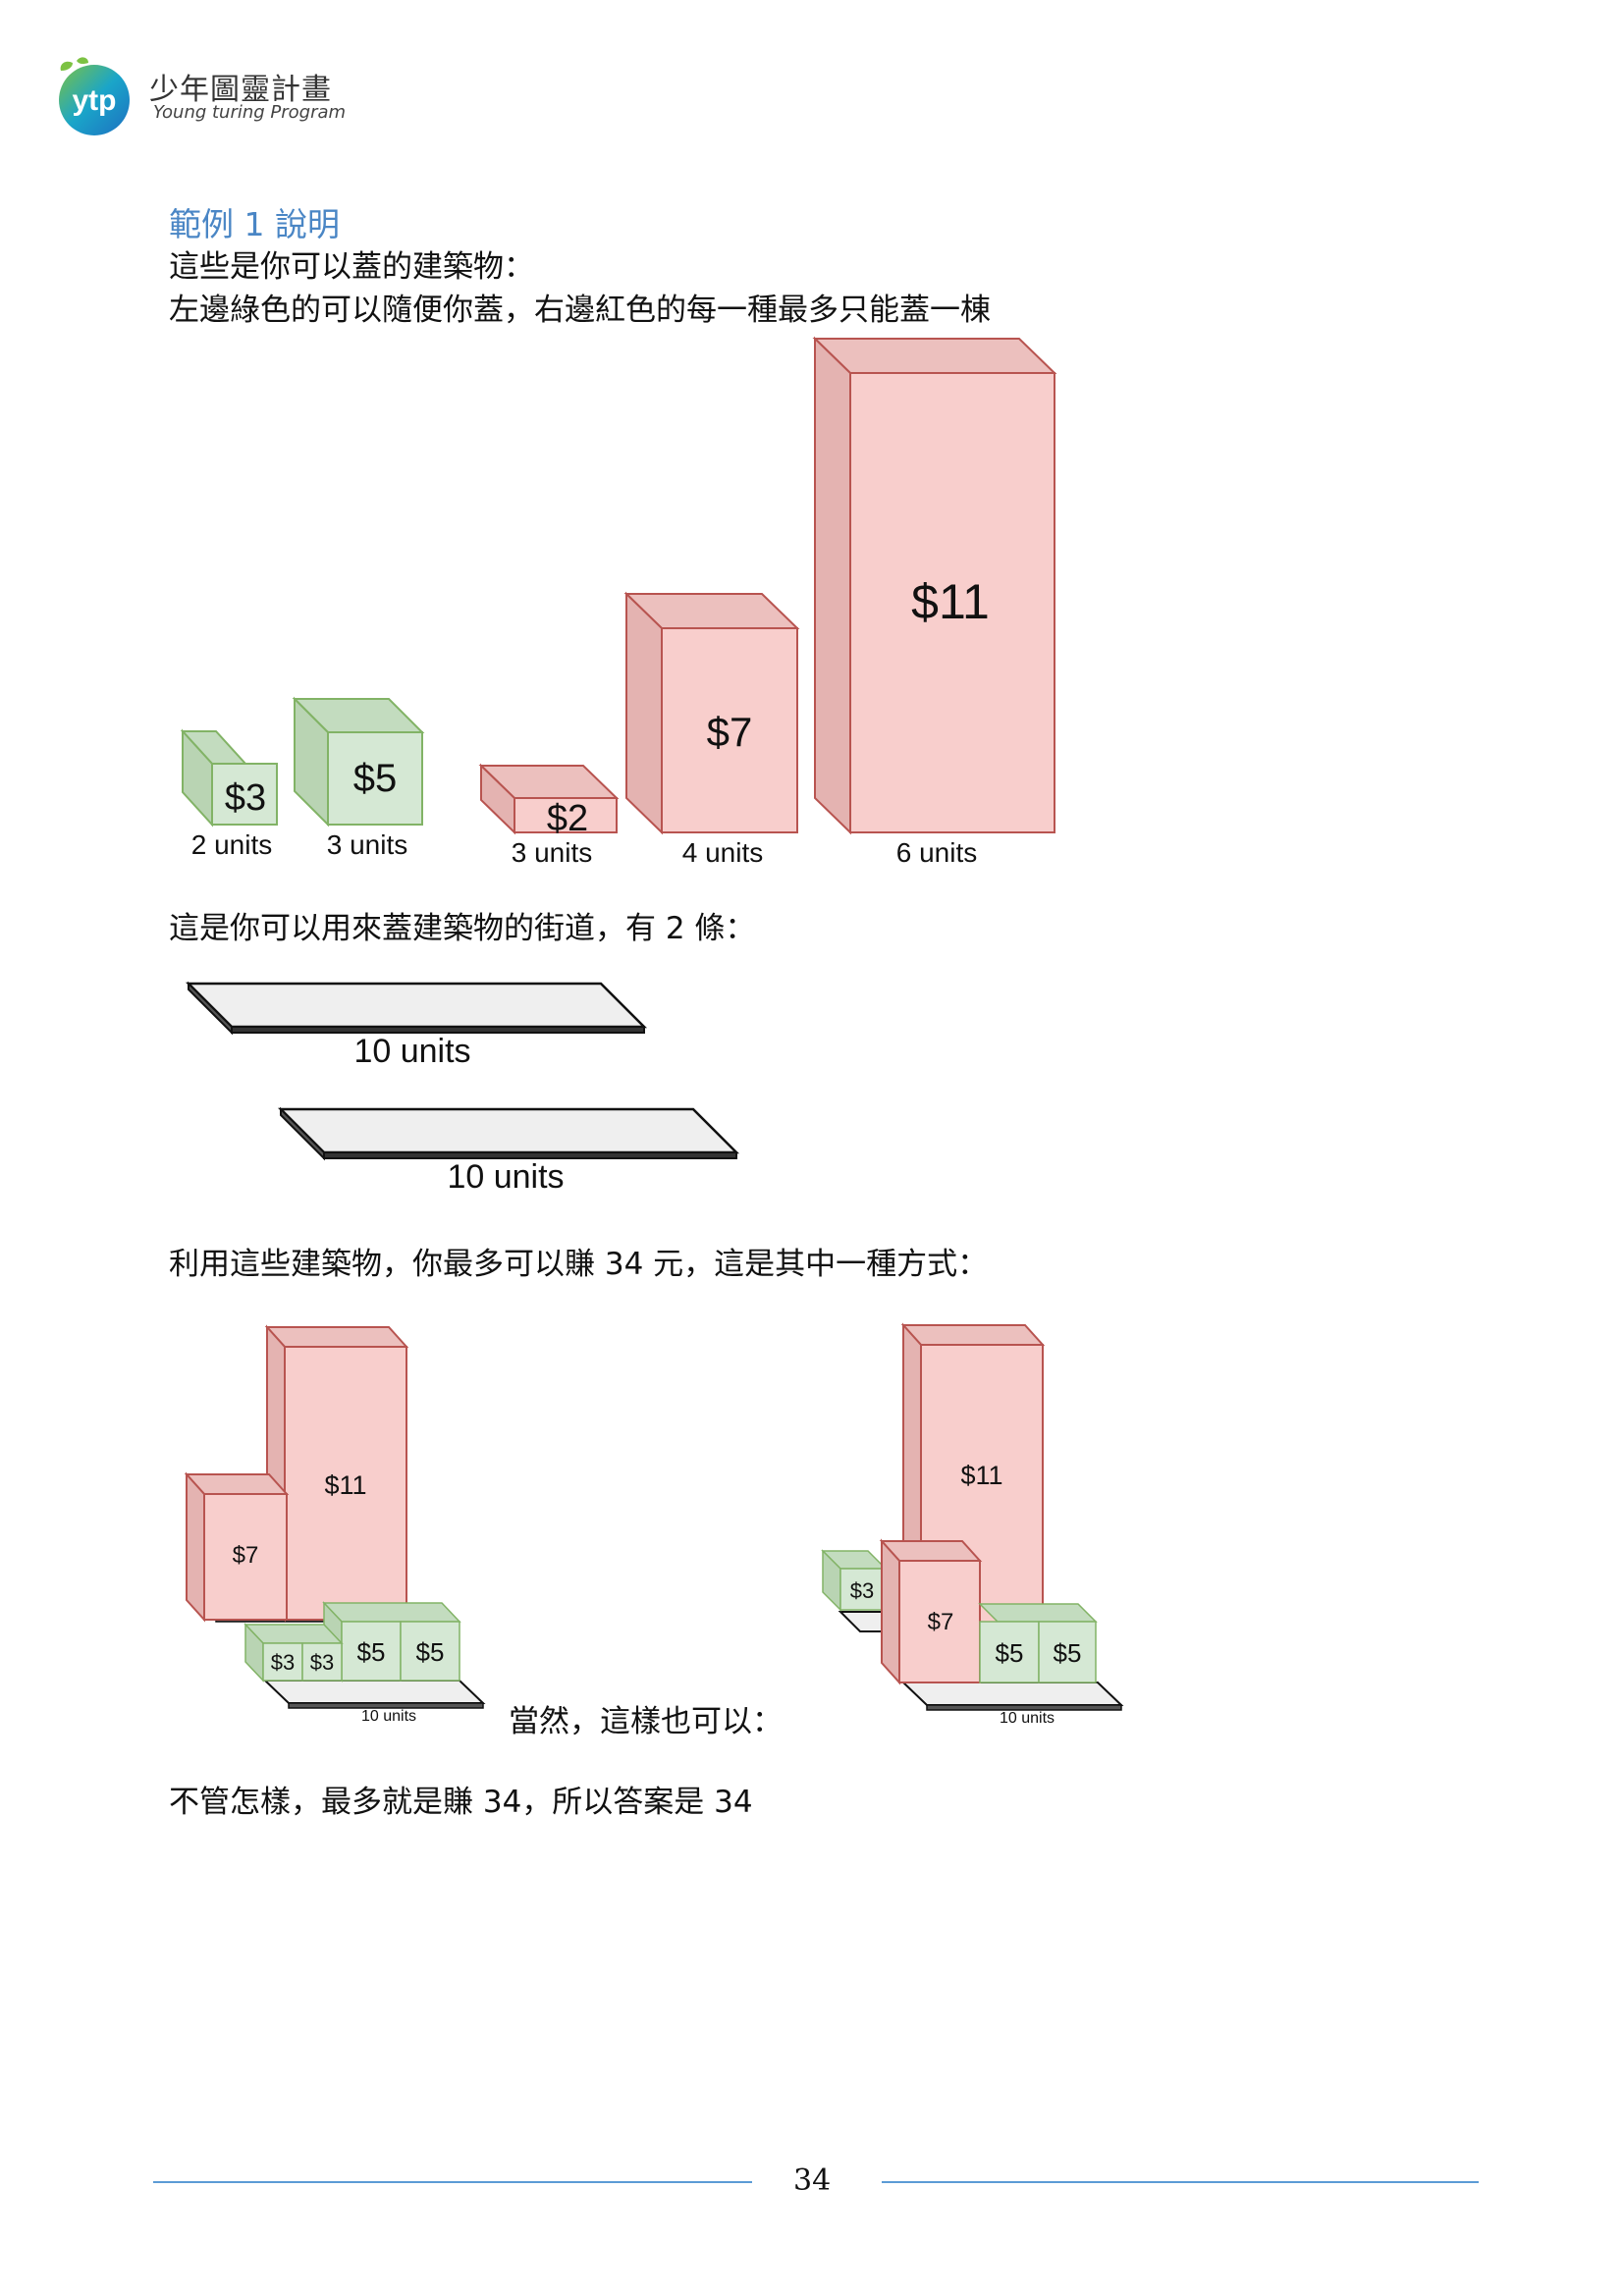 Image resolution: width=1623 pixels, height=2296 pixels. I want to click on street-2: 10 units, so click(508, 1151).